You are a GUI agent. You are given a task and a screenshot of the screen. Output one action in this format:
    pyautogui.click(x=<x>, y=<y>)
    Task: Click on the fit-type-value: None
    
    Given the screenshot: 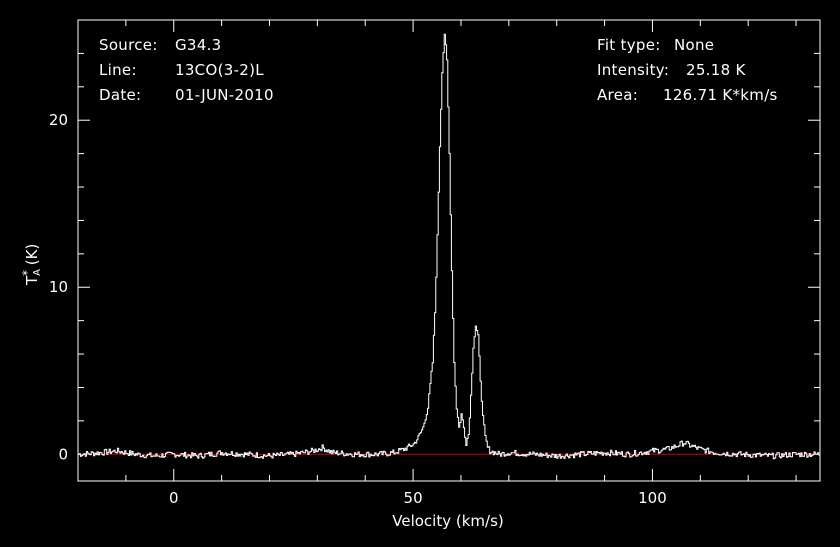 What is the action you would take?
    pyautogui.click(x=694, y=45)
    